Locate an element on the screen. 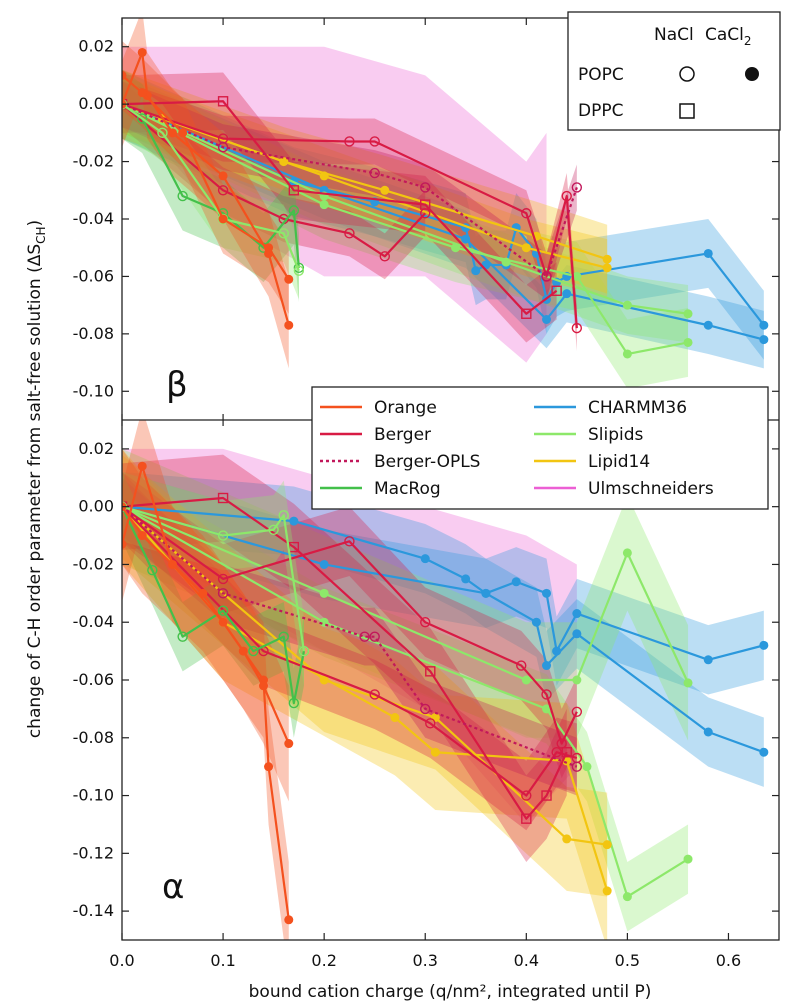 This screenshot has height=1007, width=785. x-tick-label: 0.0 is located at coordinates (121, 960).